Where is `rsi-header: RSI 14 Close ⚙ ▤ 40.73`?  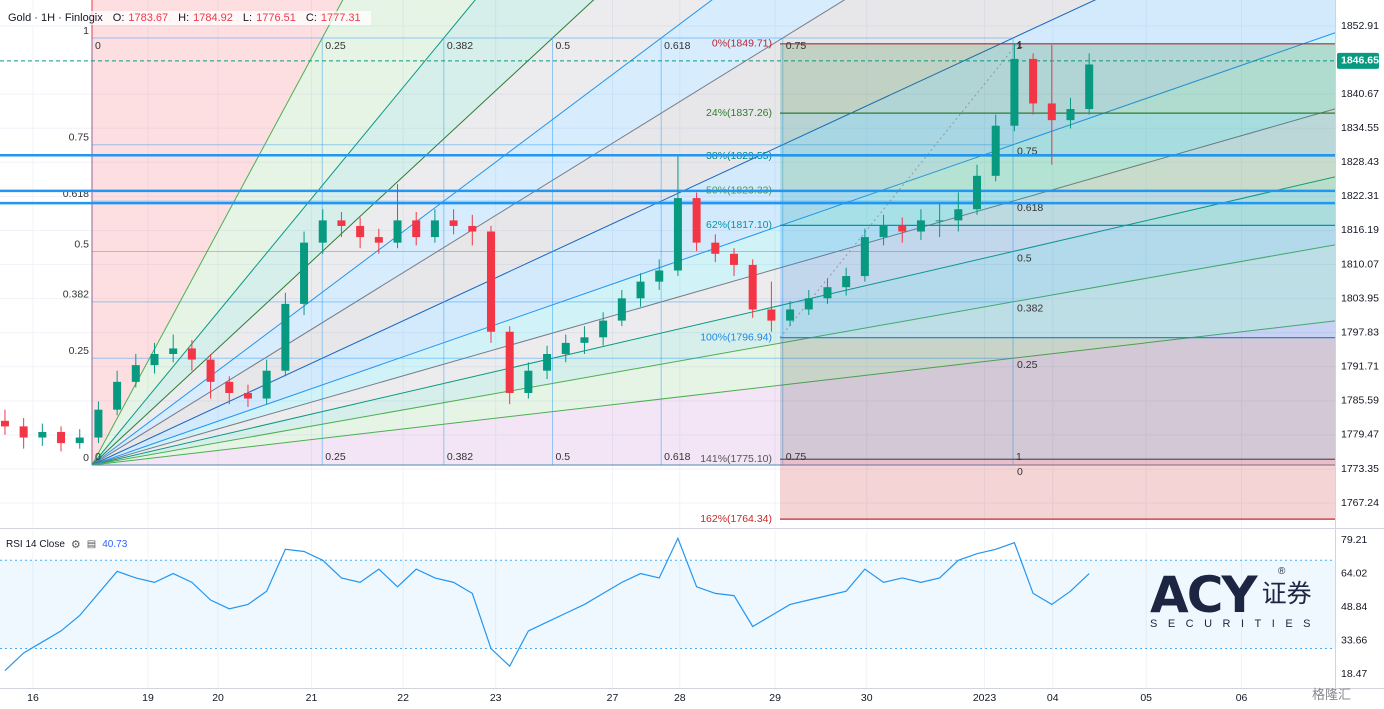 rsi-header: RSI 14 Close ⚙ ▤ 40.73 is located at coordinates (66, 544).